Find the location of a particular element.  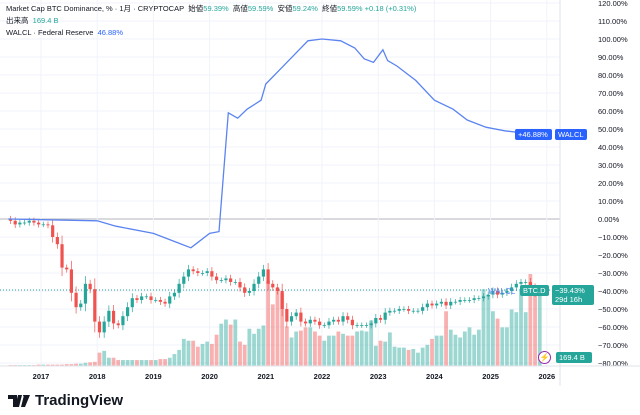

lightning-icon: ⚡ is located at coordinates (544, 357).